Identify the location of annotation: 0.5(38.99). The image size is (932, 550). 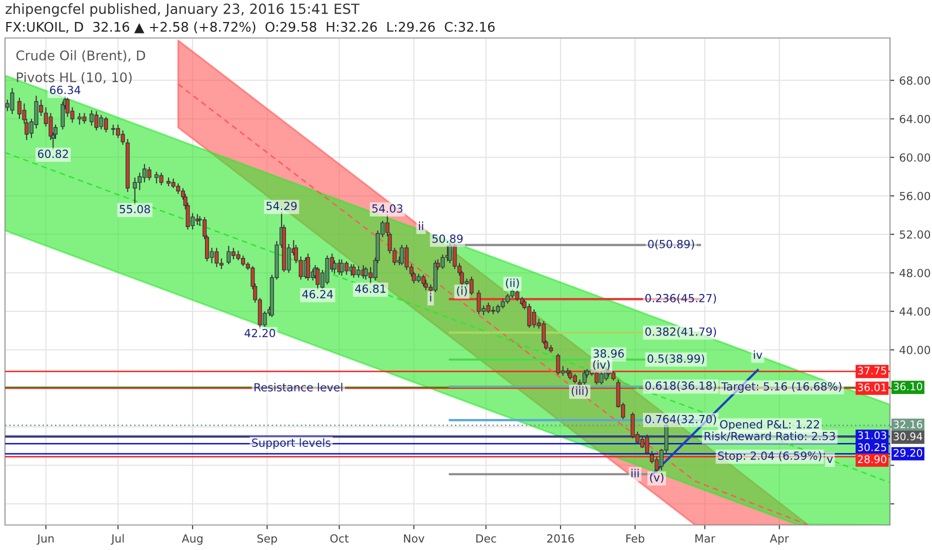
(676, 359).